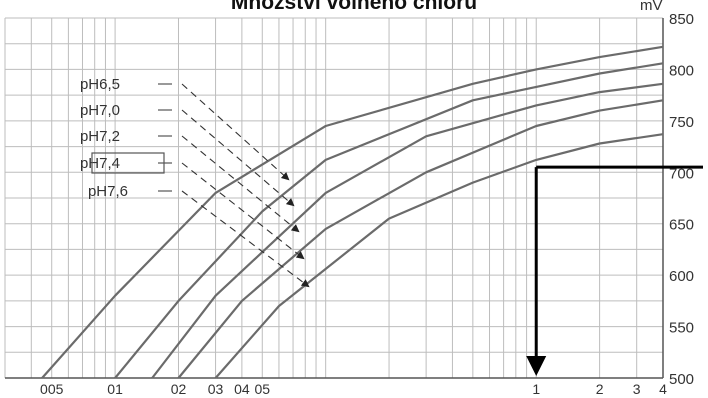 Image resolution: width=708 pixels, height=398 pixels. I want to click on x-tick-label: 04, so click(242, 389).